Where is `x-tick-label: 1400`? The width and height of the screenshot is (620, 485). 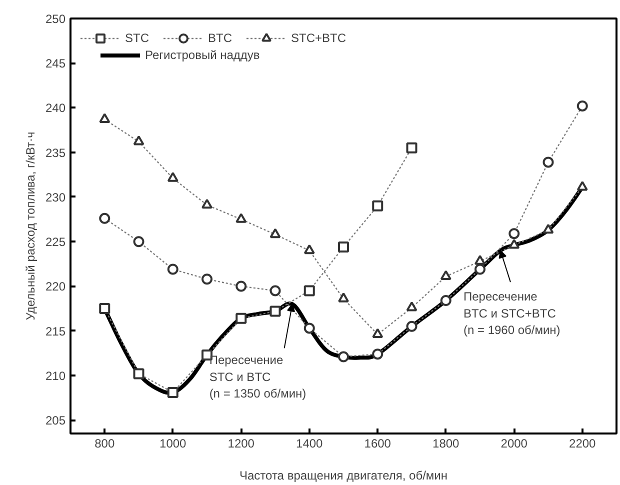 x-tick-label: 1400 is located at coordinates (310, 443).